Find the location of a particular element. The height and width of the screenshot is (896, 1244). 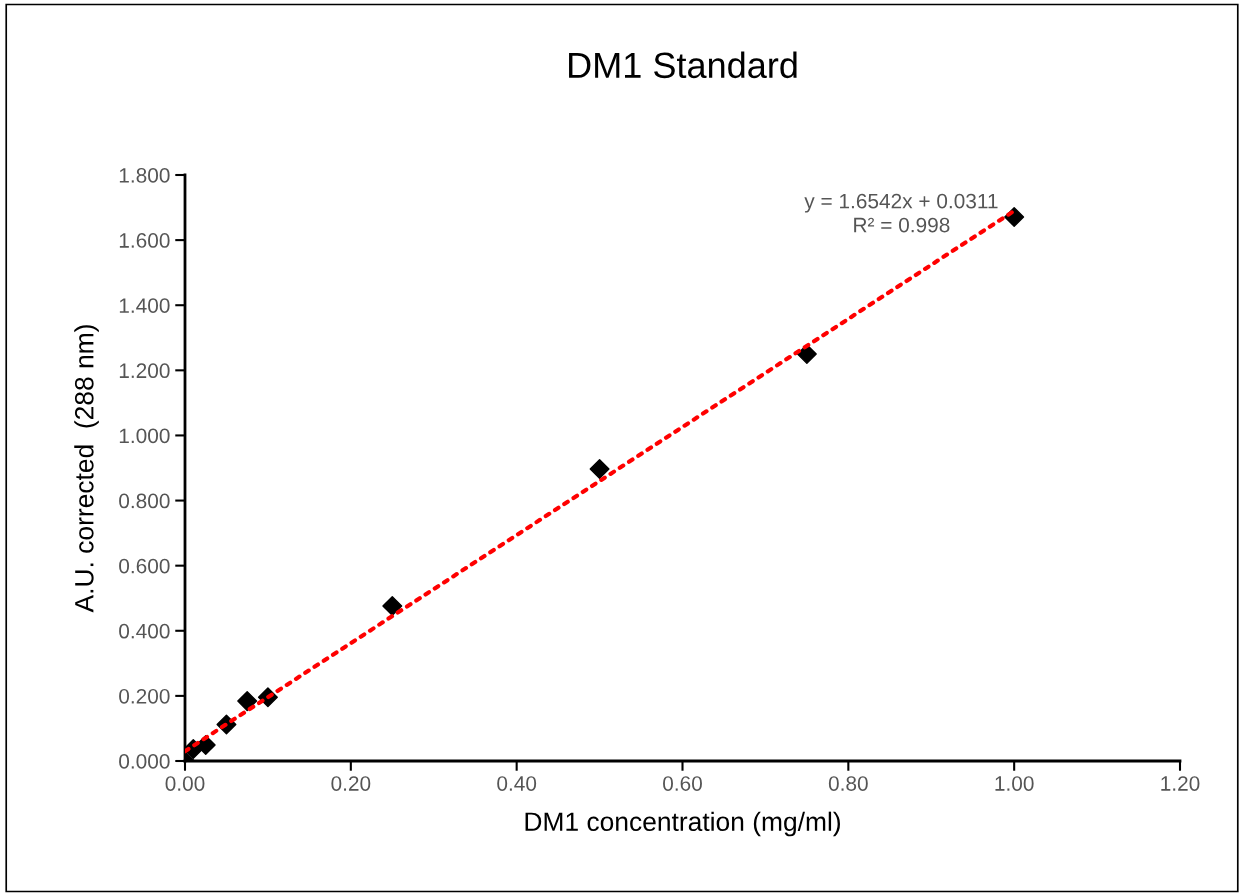

y-tick-label: 0.800 is located at coordinates (144, 501).